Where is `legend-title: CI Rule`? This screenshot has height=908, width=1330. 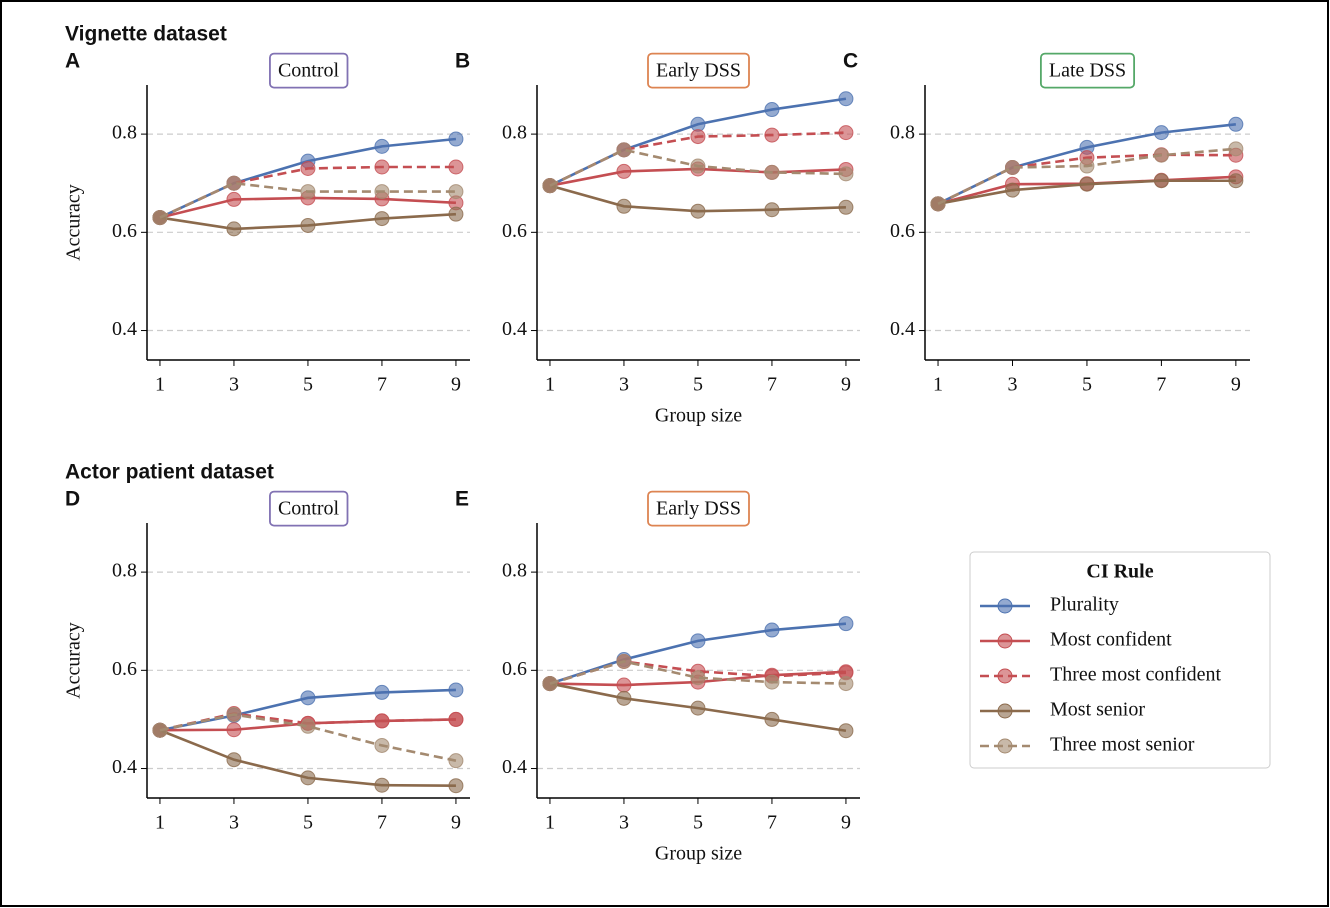 legend-title: CI Rule is located at coordinates (1119, 572).